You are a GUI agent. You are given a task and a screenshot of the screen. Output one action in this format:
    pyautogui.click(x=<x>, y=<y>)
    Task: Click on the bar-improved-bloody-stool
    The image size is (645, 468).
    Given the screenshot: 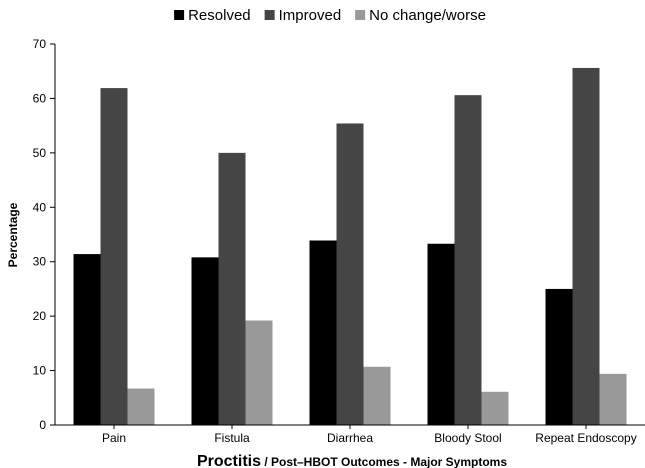 What is the action you would take?
    pyautogui.click(x=468, y=260)
    